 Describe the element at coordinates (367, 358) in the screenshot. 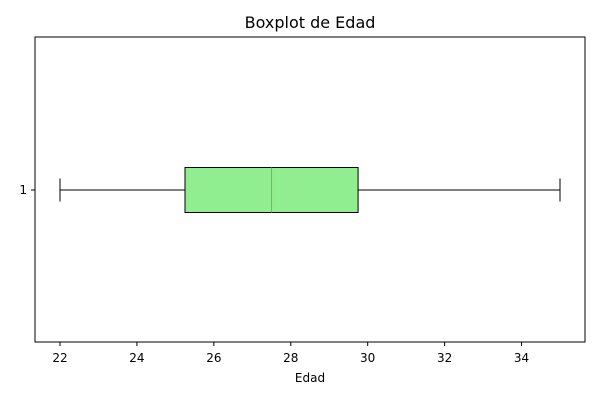

I see `x-tick-label: 30` at that location.